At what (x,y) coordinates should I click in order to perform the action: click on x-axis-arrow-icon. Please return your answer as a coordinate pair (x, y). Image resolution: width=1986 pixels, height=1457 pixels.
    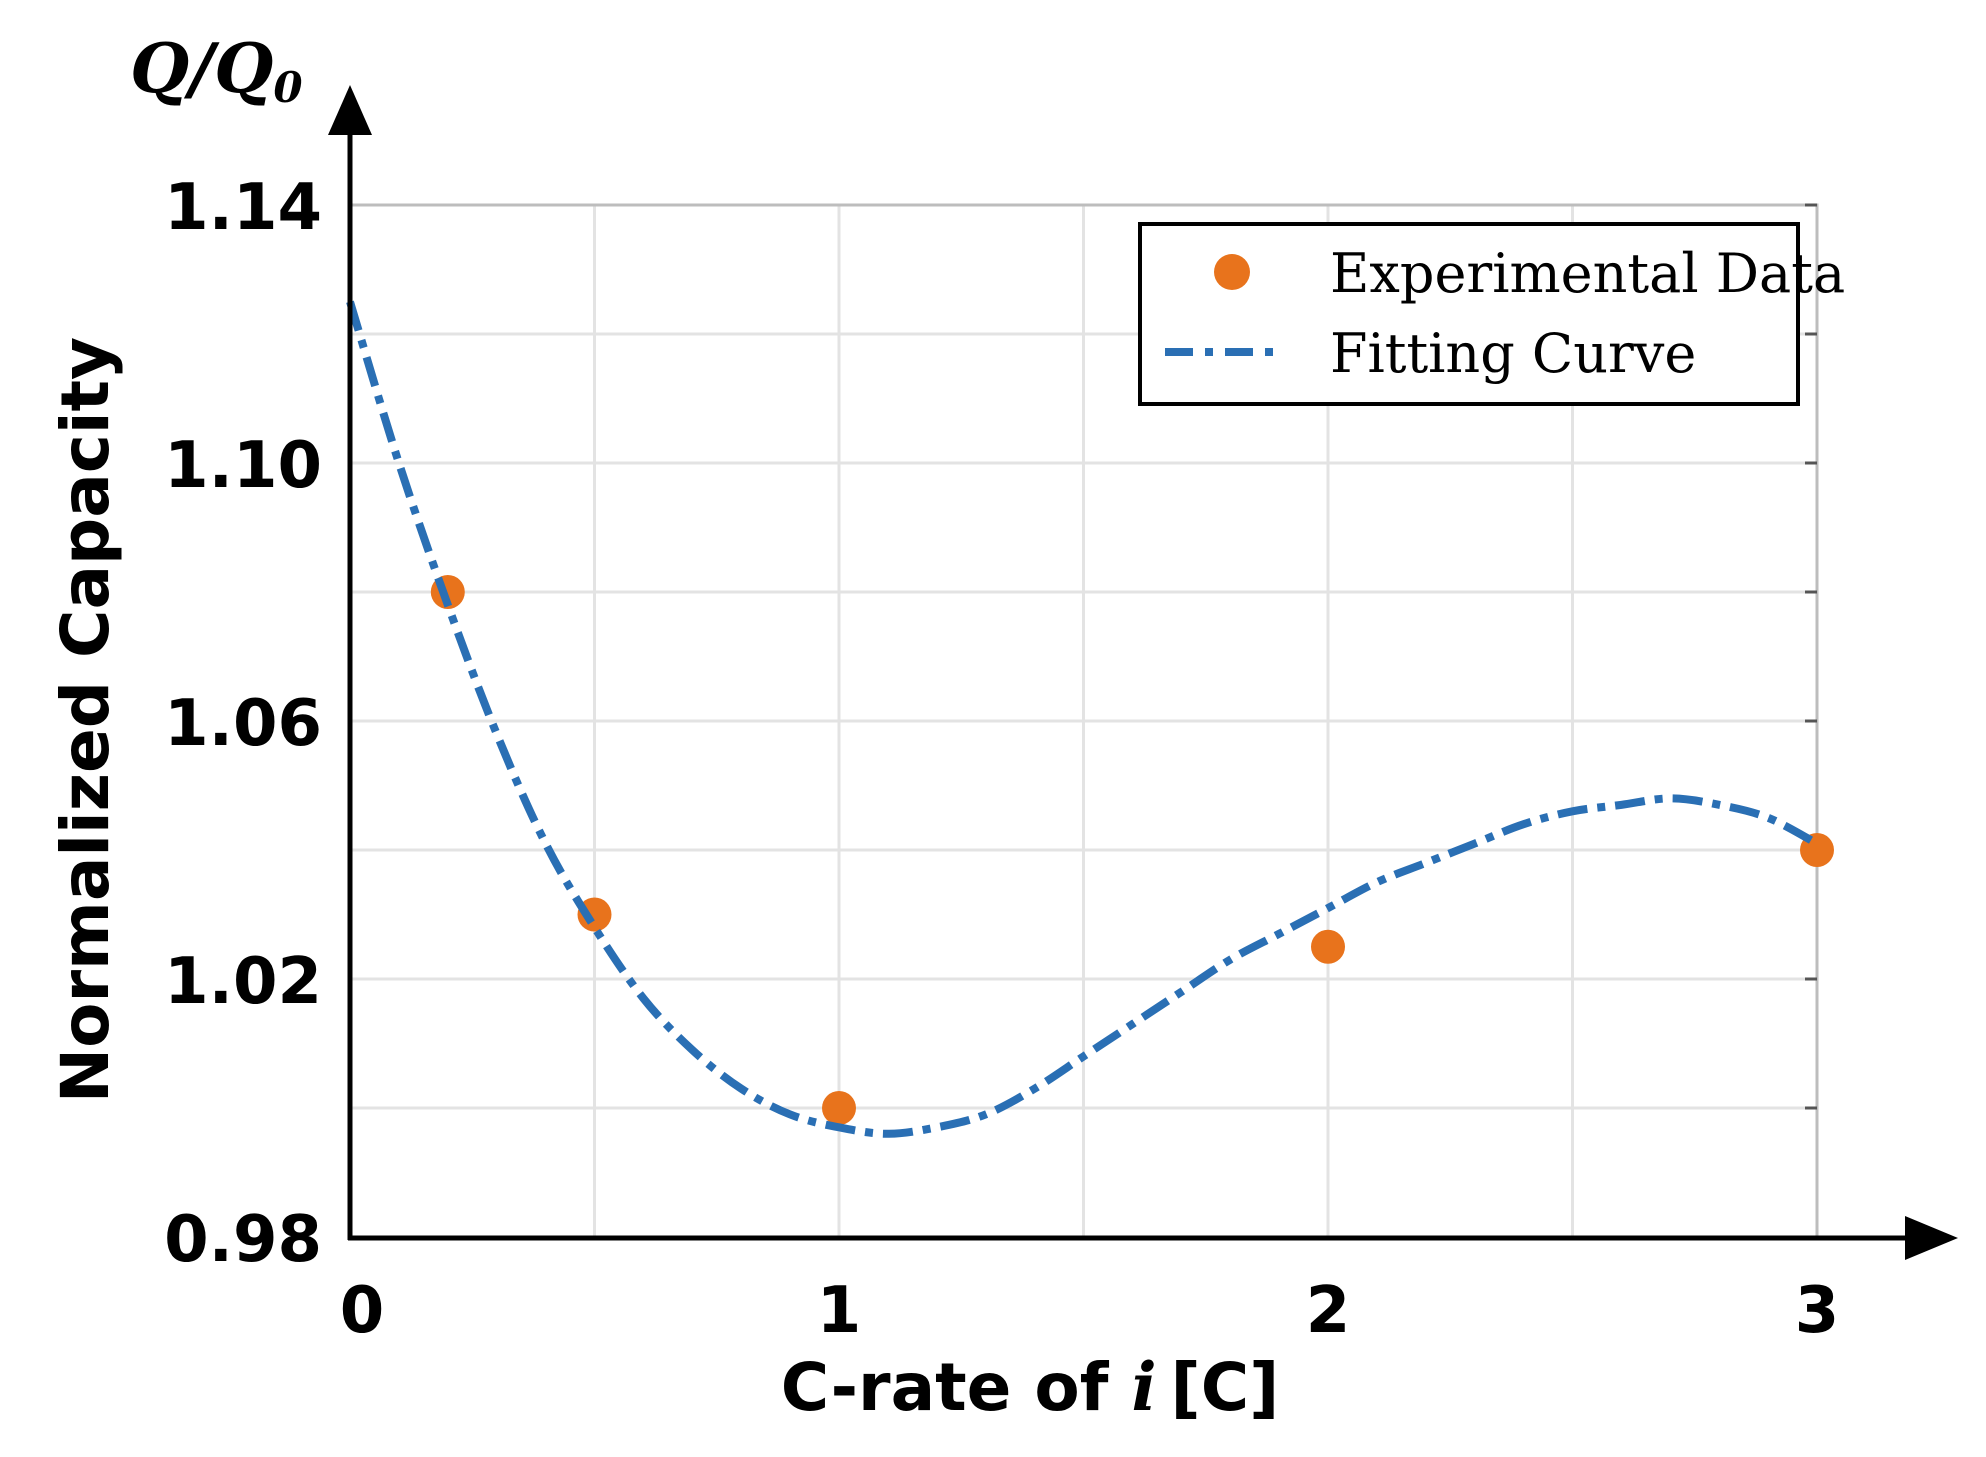
    Looking at the image, I should click on (1931, 1238).